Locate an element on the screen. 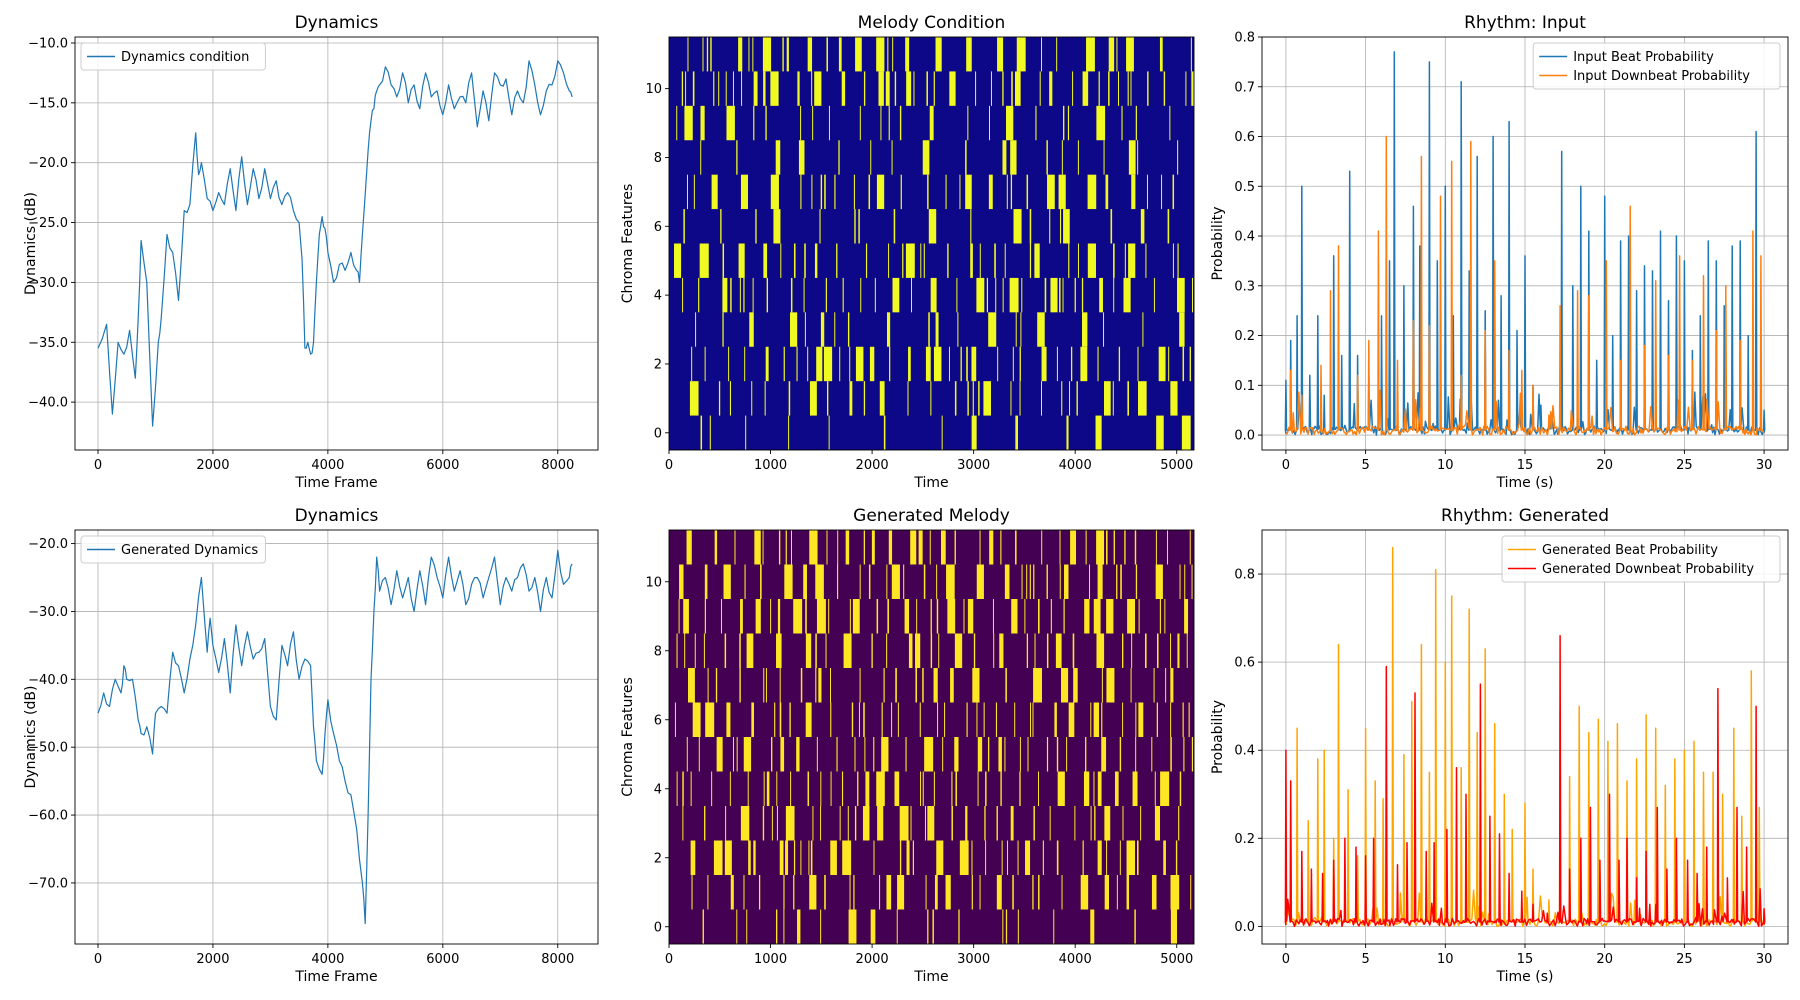  y-tick-label: −25.0 is located at coordinates (48, 223).